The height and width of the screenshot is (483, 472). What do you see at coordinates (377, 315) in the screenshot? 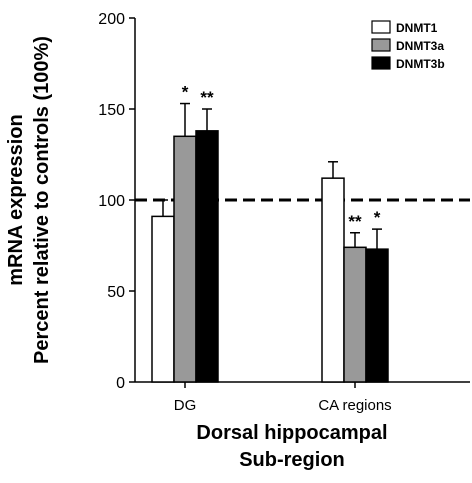
I see `bar-dnmt3b-ca-regions` at bounding box center [377, 315].